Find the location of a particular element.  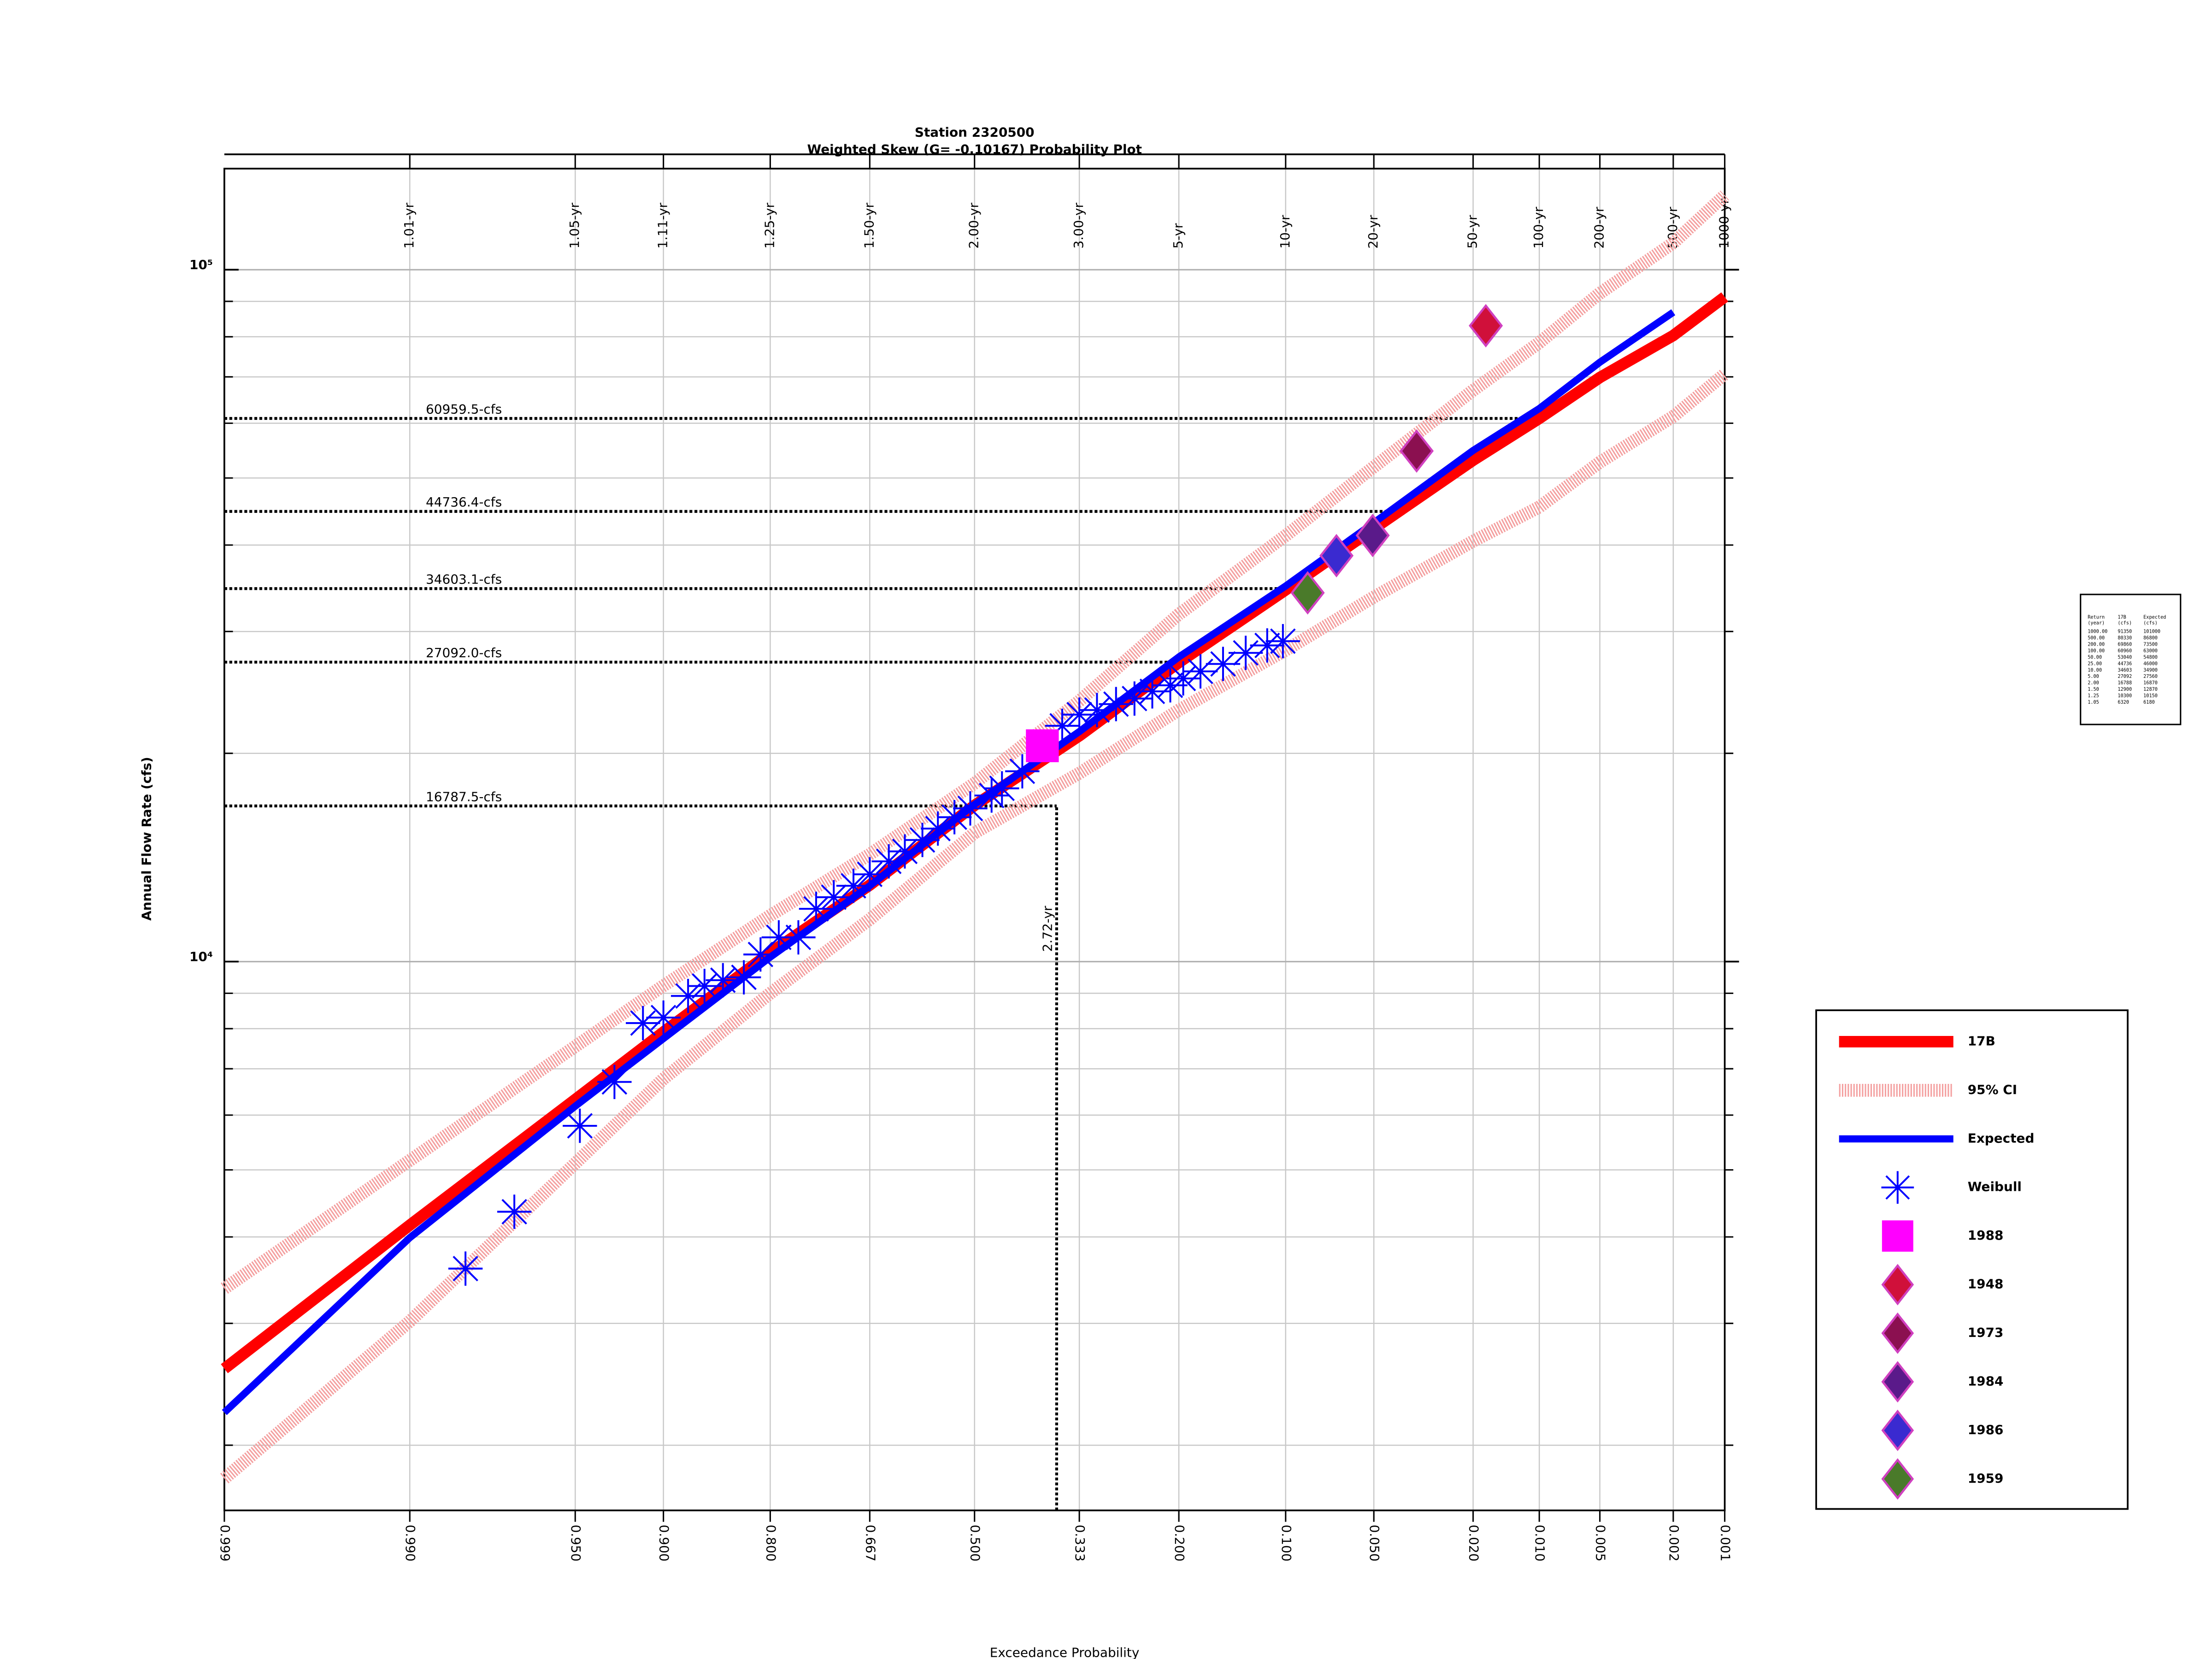

reference-label: 16787.5-cfs is located at coordinates (464, 796).